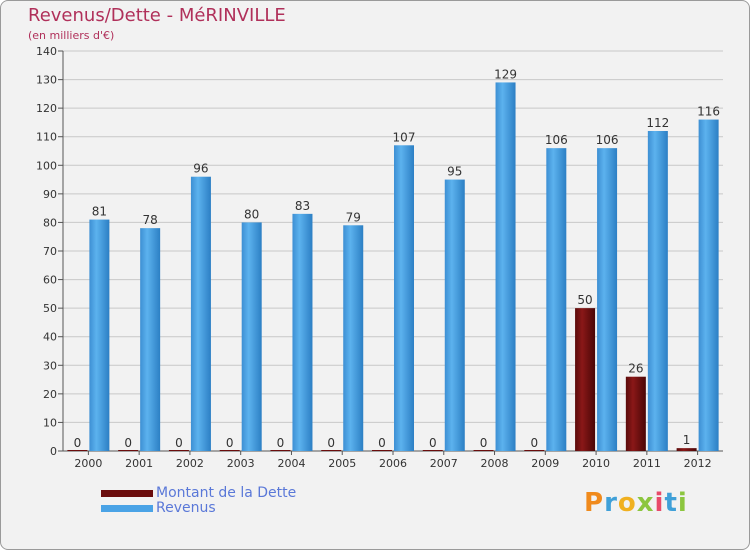 The height and width of the screenshot is (550, 750). Describe the element at coordinates (128, 450) in the screenshot. I see `bar-dette-zero-2001` at that location.